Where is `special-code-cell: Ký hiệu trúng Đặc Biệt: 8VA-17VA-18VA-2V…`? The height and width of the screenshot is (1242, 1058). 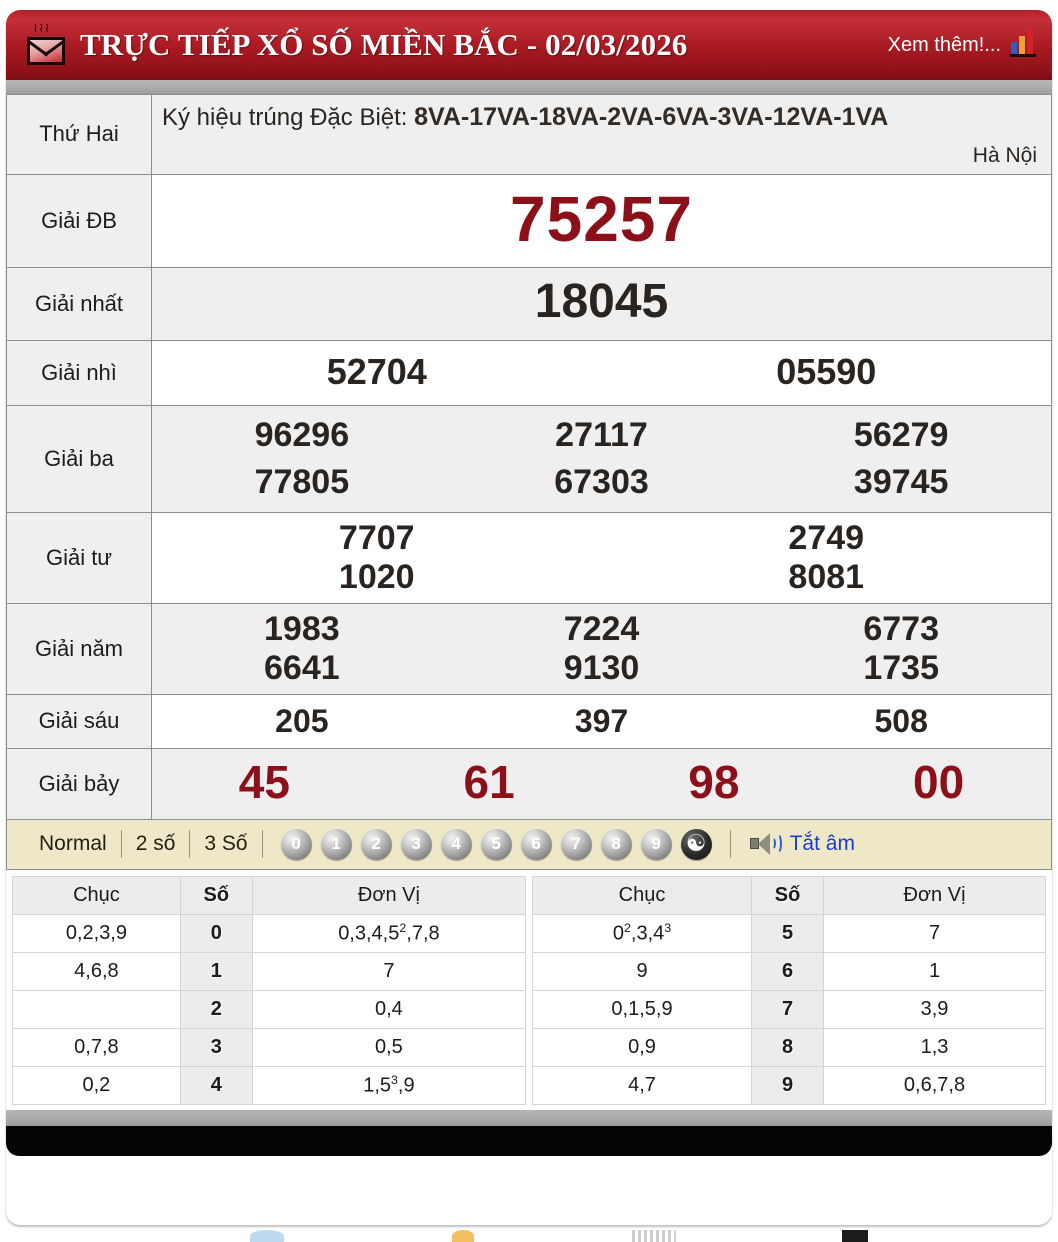 special-code-cell: Ký hiệu trúng Đặc Biệt: 8VA-17VA-18VA-2V… is located at coordinates (601, 134).